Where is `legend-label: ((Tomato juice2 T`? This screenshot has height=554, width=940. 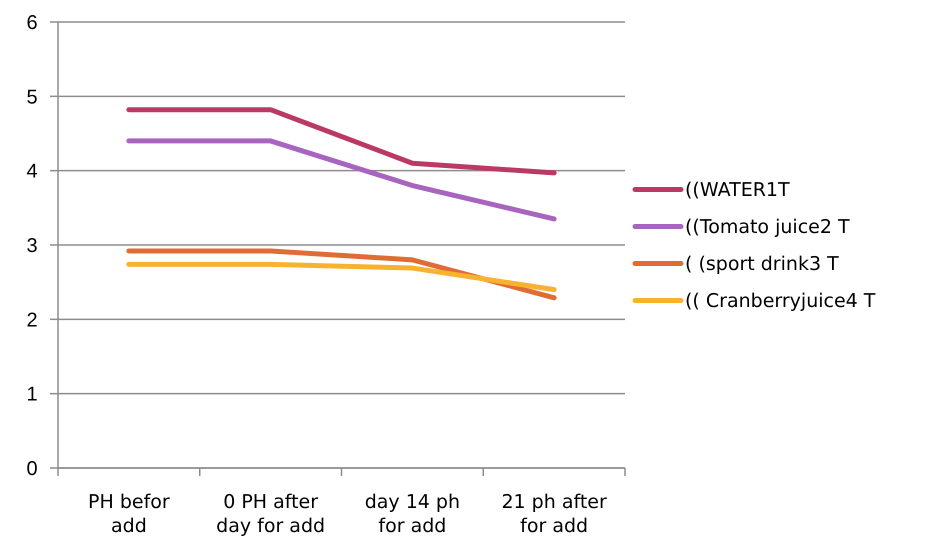 legend-label: ((Tomato juice2 T is located at coordinates (767, 227).